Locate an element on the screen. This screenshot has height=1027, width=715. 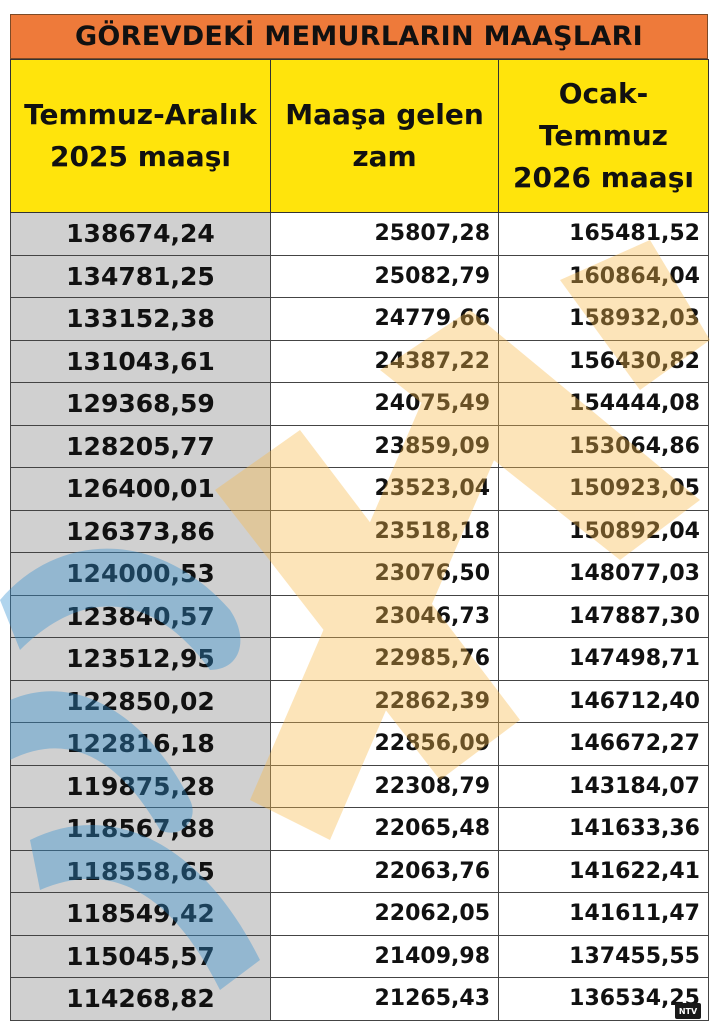
cell-raise: 23518,18 is located at coordinates (384, 531).